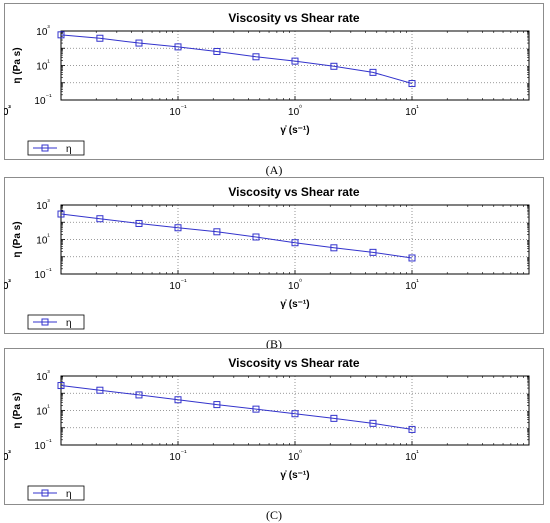 The width and height of the screenshot is (550, 523). I want to click on caption-b: (B), so click(274, 344).